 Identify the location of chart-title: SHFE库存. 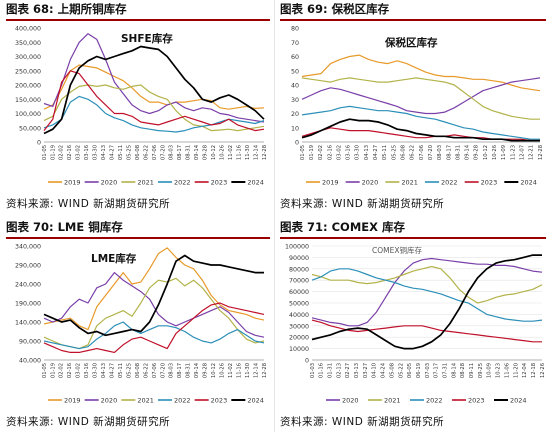
(147, 38).